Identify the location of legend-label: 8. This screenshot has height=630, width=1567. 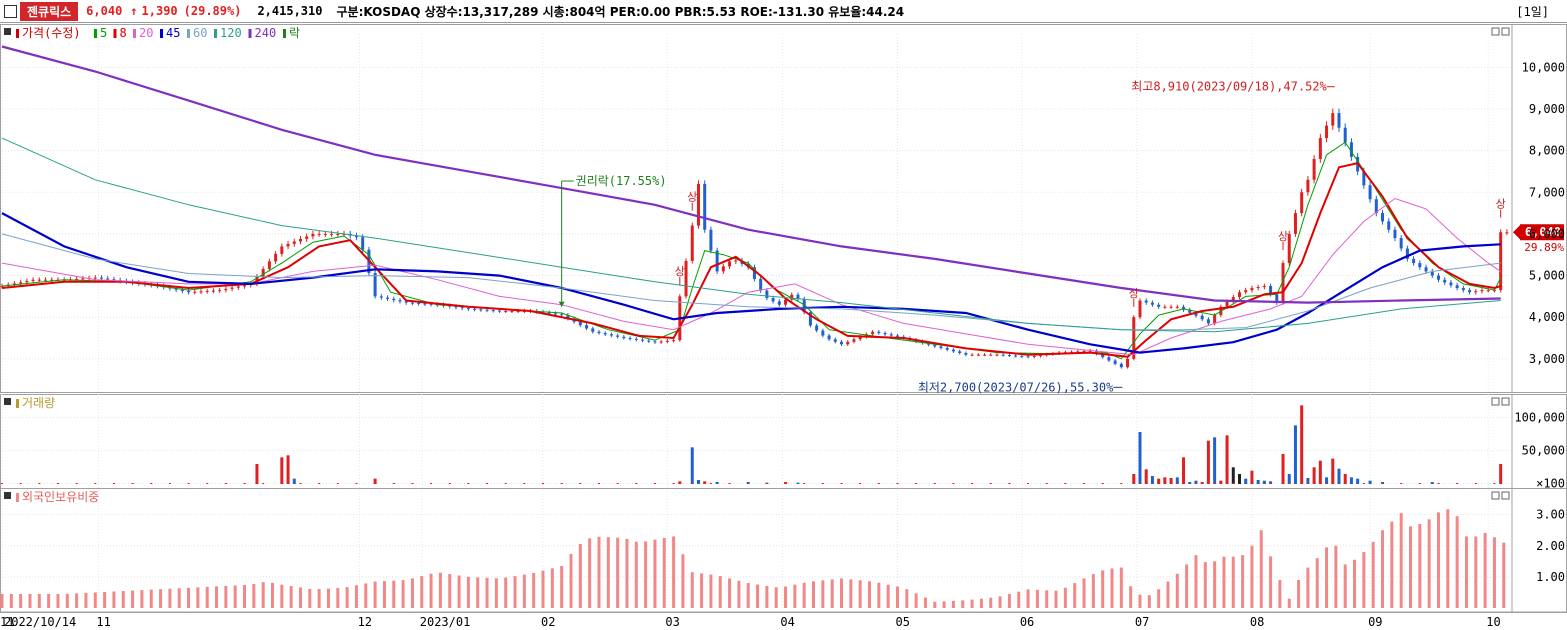
(123, 33).